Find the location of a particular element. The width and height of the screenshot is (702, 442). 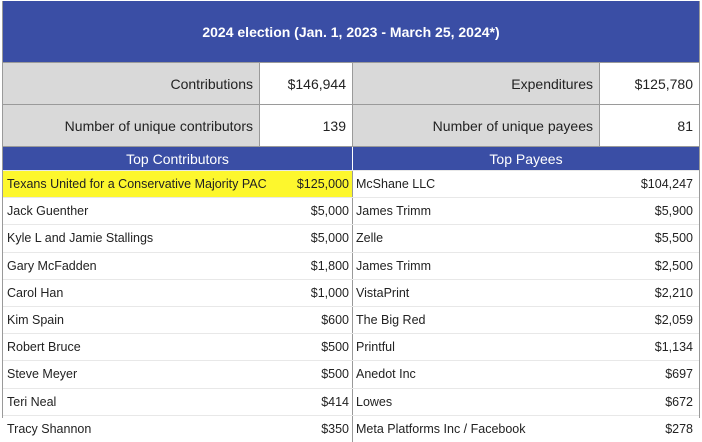

payee-name: Zelle is located at coordinates (370, 238).